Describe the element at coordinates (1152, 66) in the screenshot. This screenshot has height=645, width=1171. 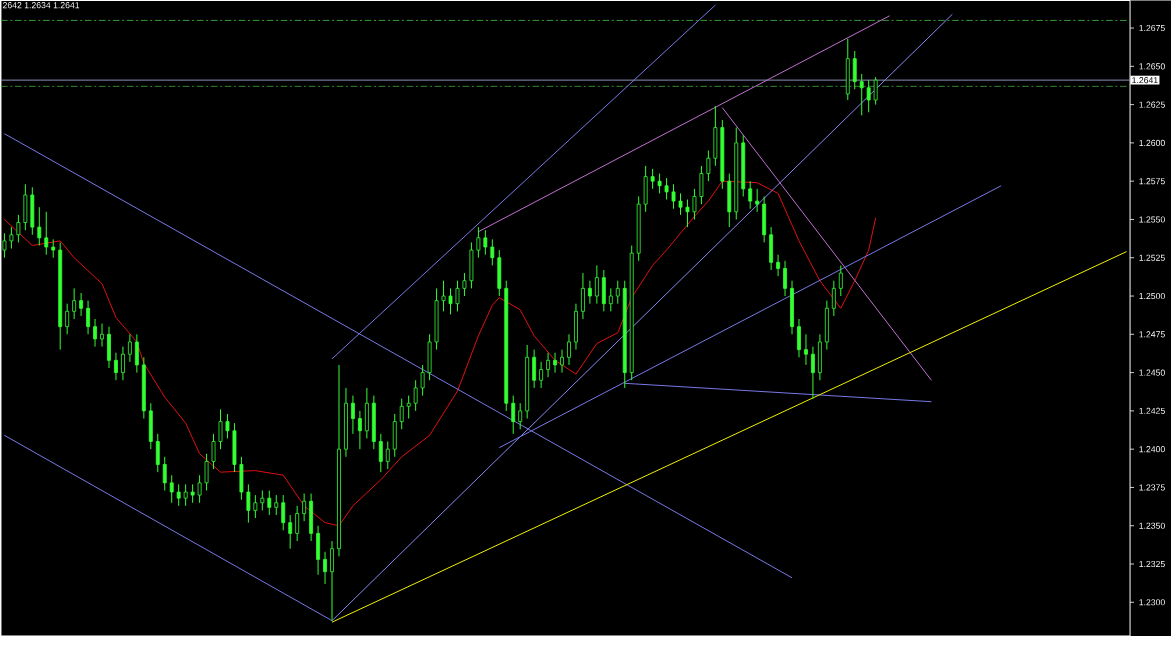
I see `y-tick-label: 1.2650` at that location.